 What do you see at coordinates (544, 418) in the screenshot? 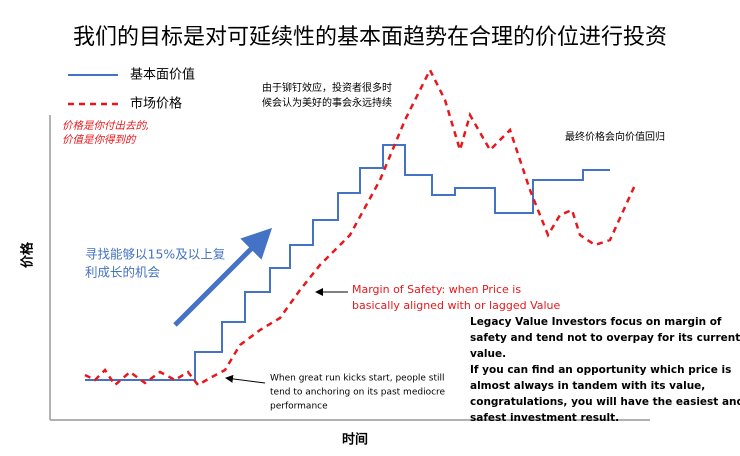
I see `summary-line: safest investment result.` at bounding box center [544, 418].